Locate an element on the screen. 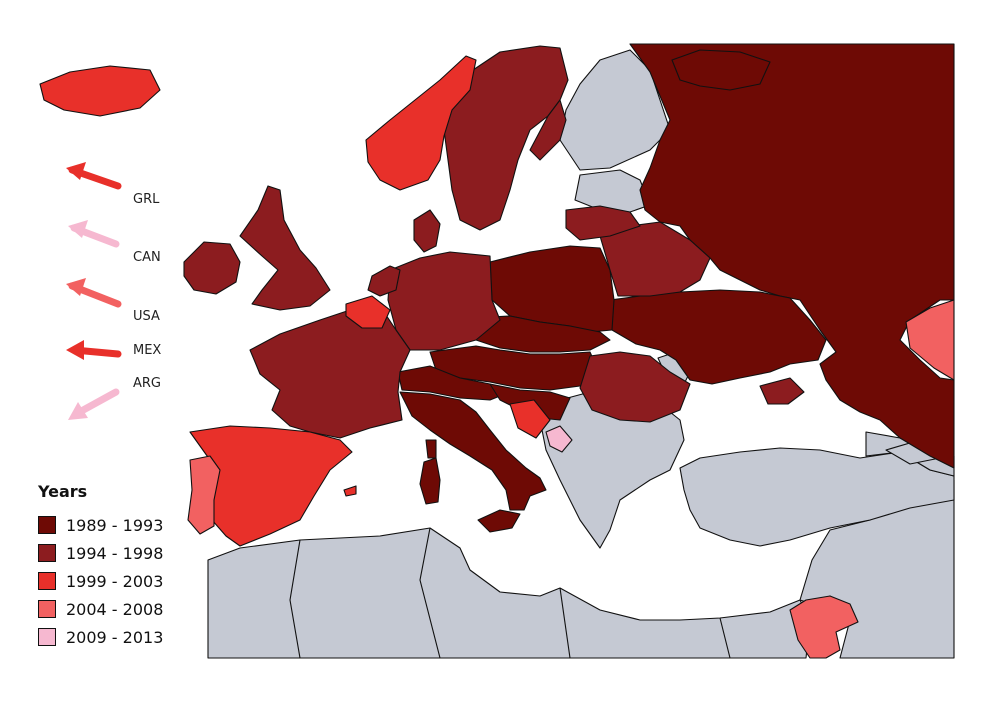 This screenshot has height=707, width=1000. arrow-mex-icon is located at coordinates (94, 350).